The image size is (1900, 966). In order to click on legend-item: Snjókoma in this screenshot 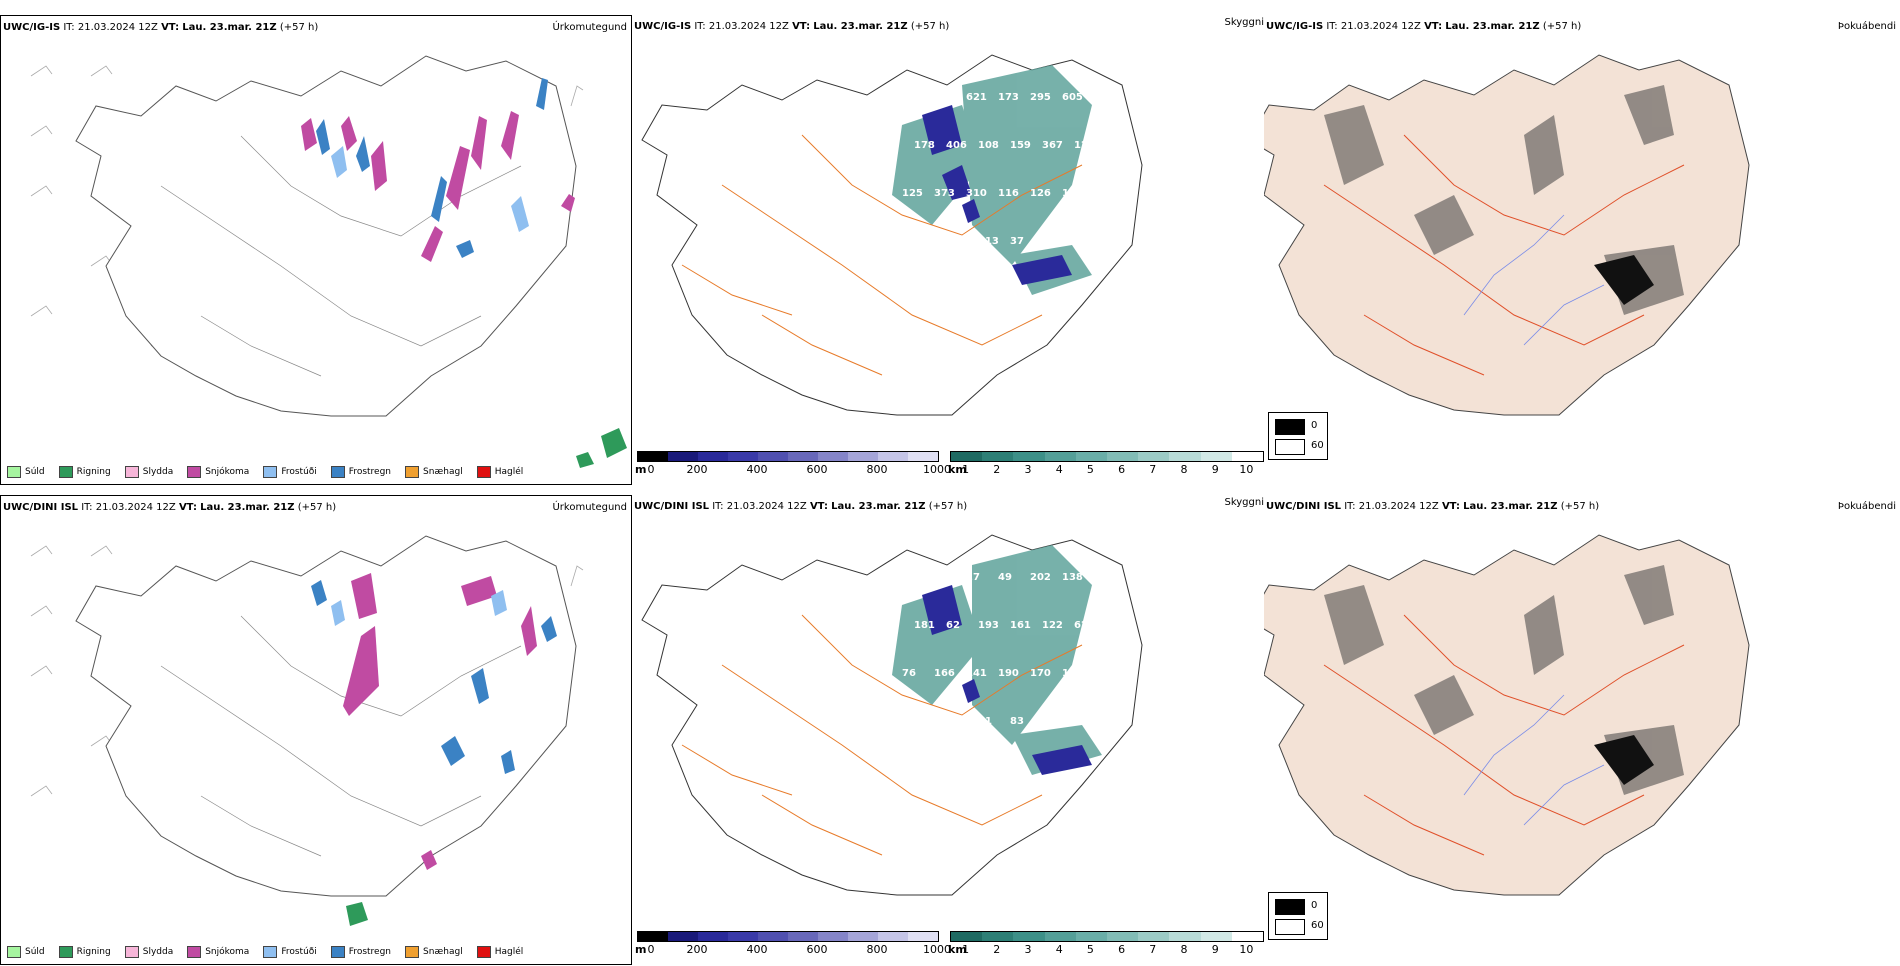, I will do `click(218, 472)`.